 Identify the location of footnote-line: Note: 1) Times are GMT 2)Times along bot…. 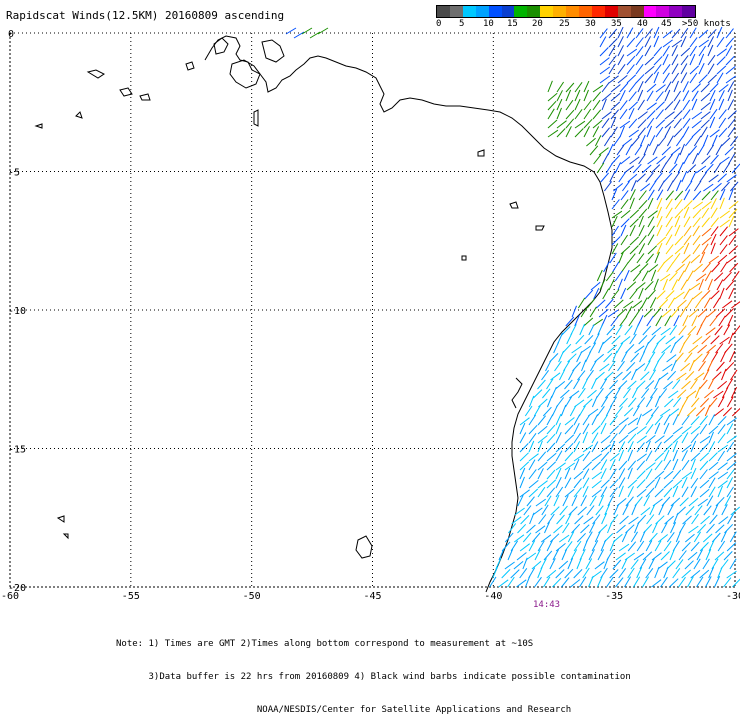
(373, 644).